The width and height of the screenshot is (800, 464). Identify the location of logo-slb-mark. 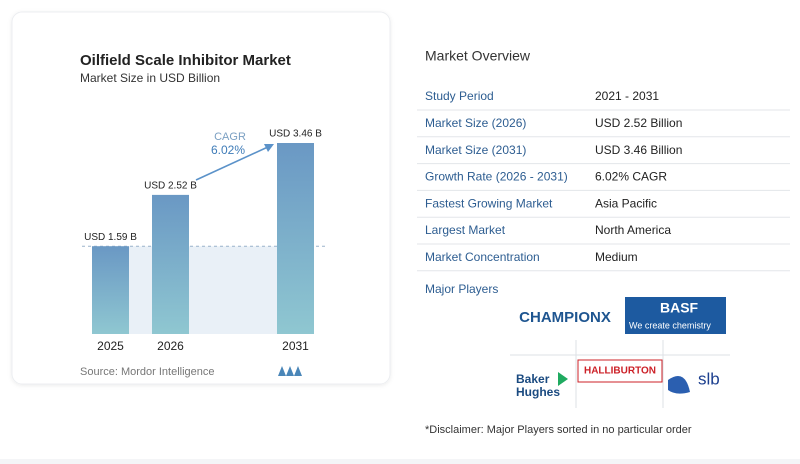
(679, 385).